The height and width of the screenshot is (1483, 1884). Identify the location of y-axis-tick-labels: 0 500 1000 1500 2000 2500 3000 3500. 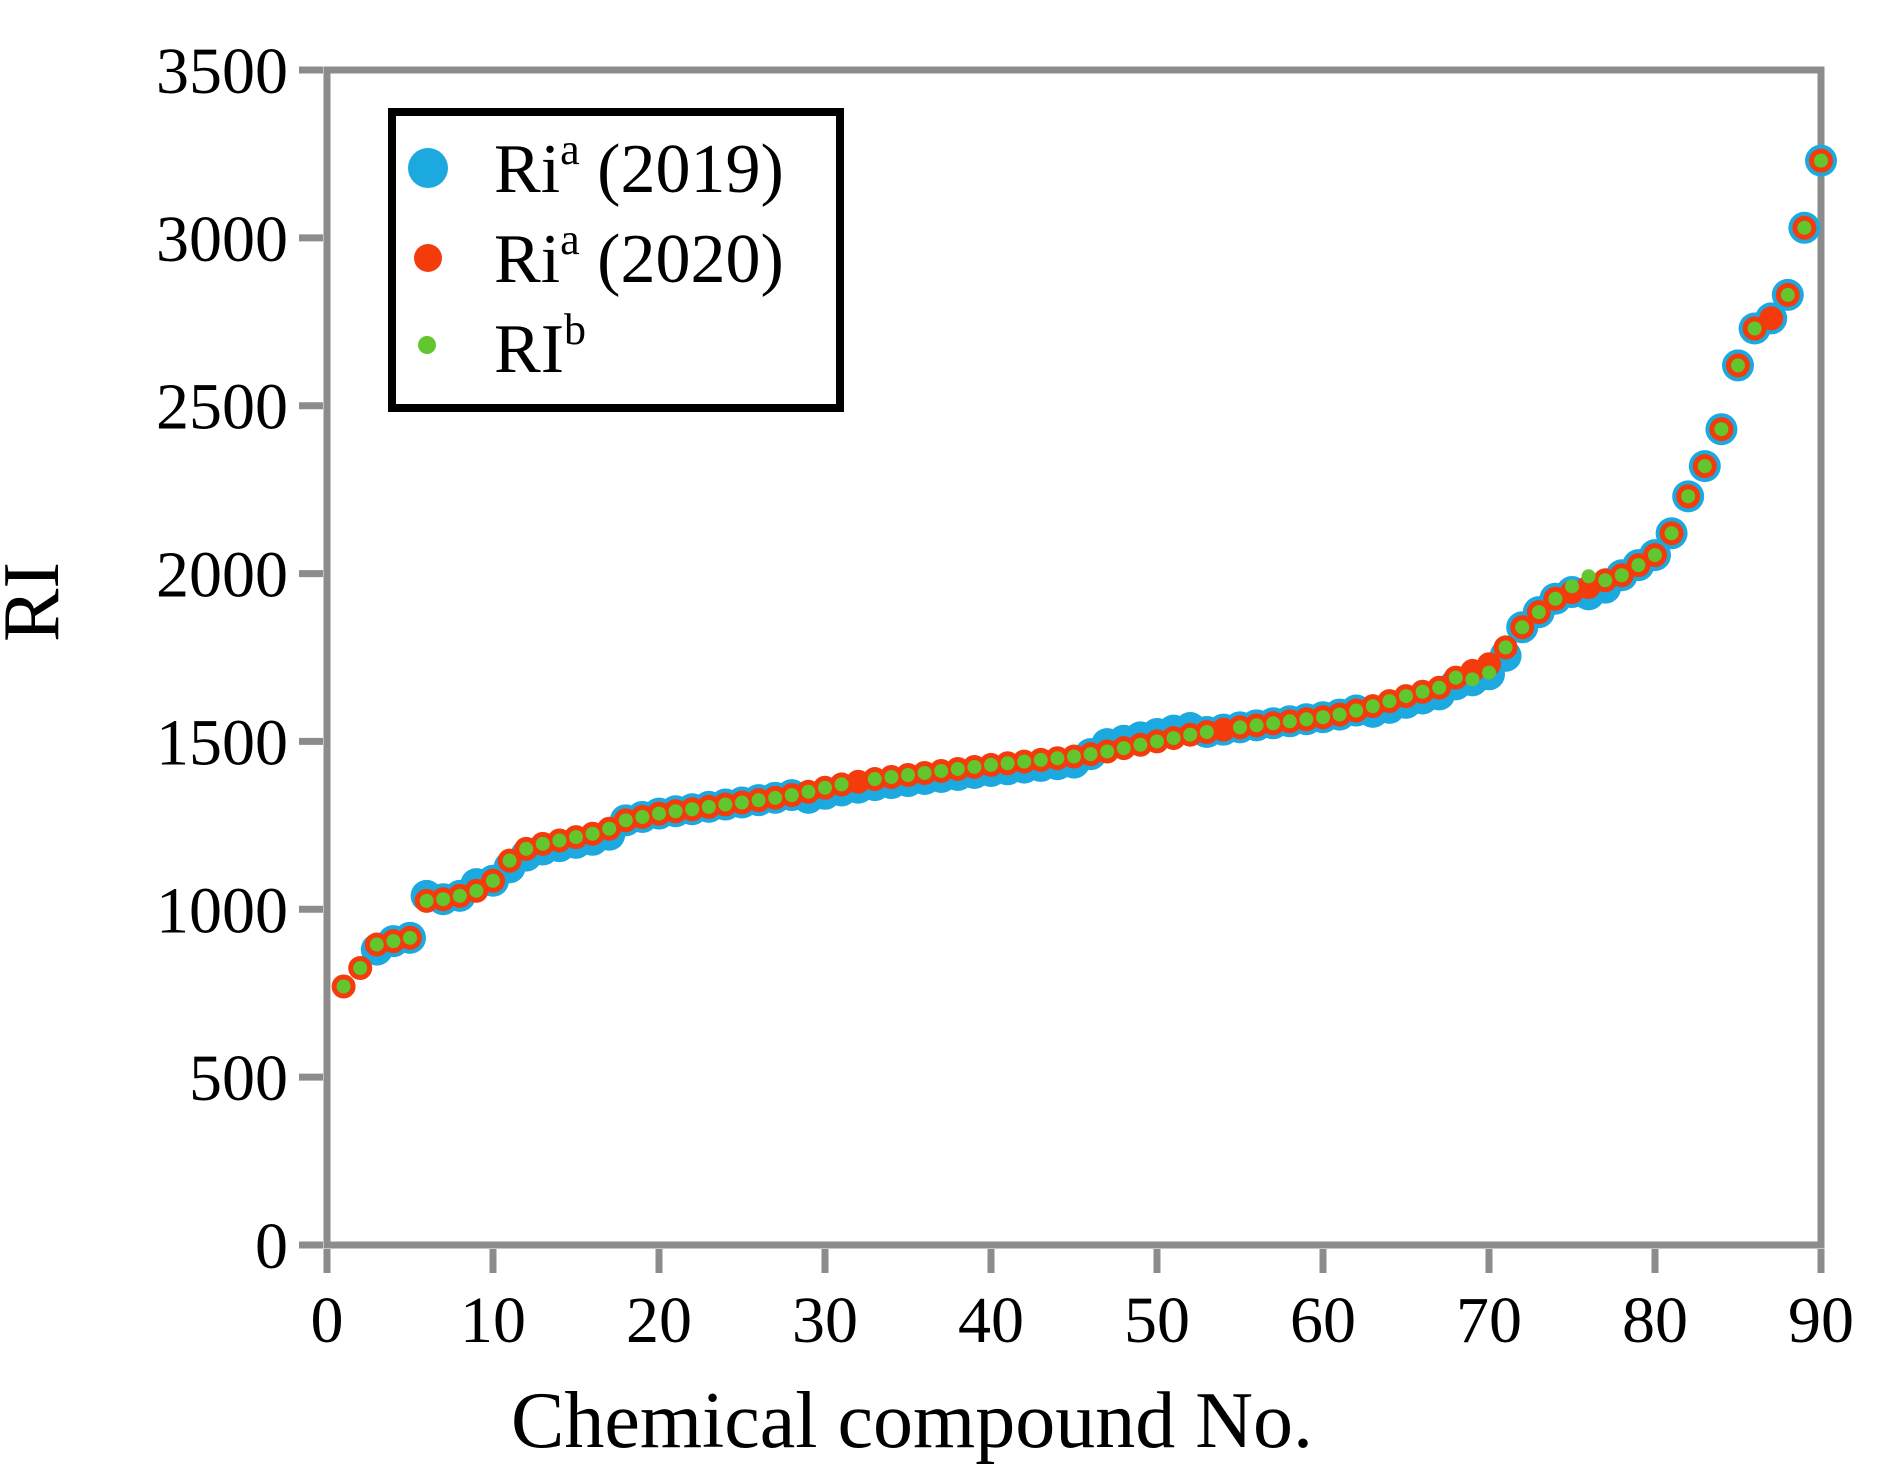
(222, 659).